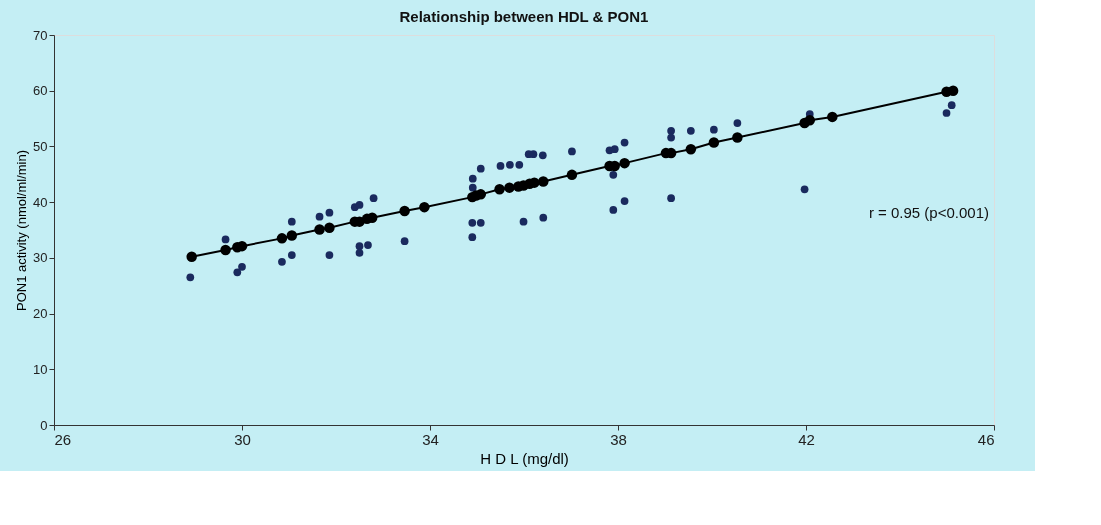 The height and width of the screenshot is (525, 1101). I want to click on y-axis-title: PON1 activity (nmol/ml/min), so click(22, 230).